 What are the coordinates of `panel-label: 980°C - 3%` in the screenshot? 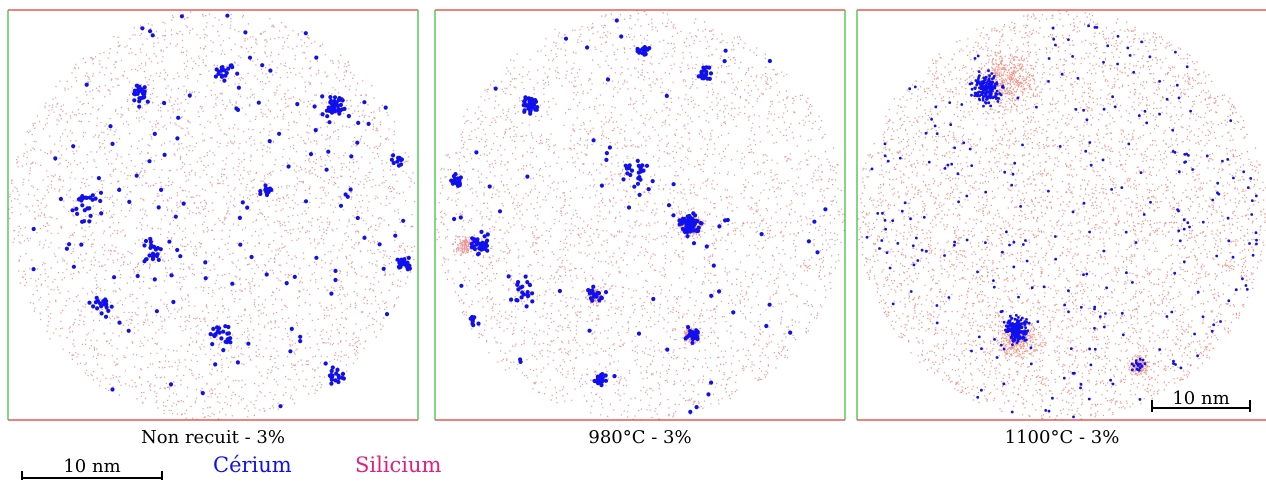 It's located at (639, 437).